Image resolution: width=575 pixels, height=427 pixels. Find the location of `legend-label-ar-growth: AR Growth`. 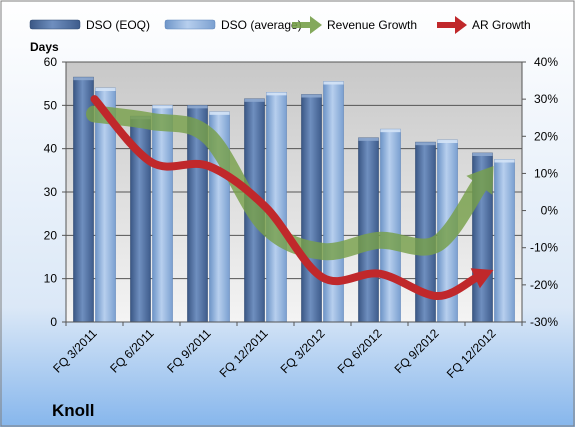

legend-label-ar-growth: AR Growth is located at coordinates (501, 25).